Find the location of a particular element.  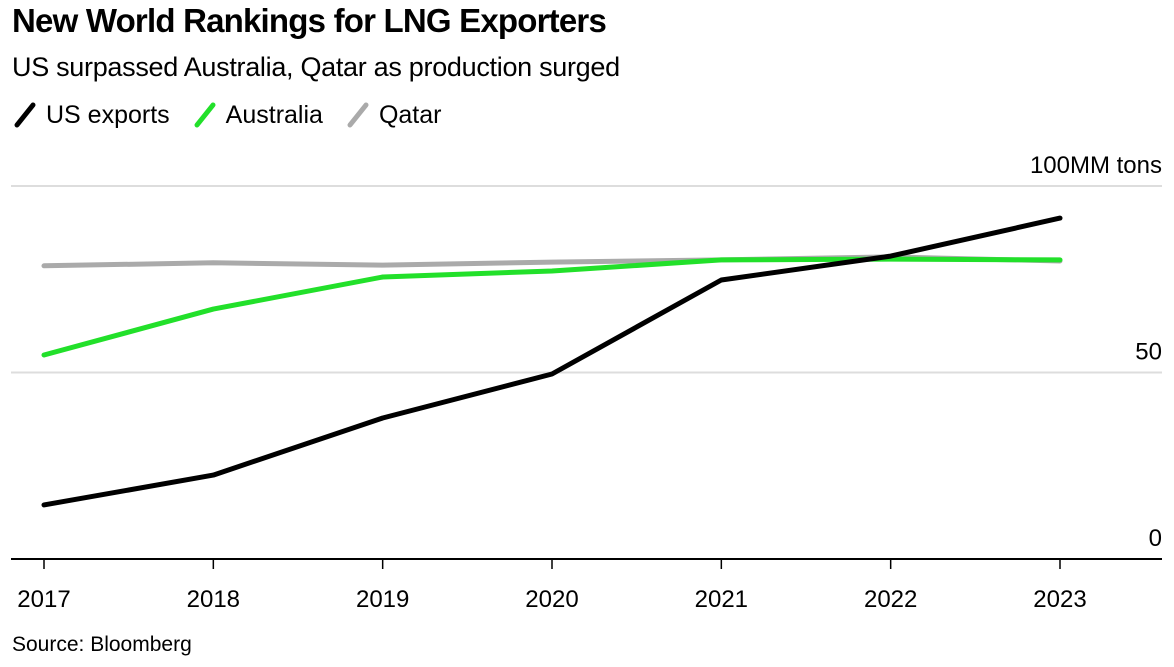

x-tick-label-2023: 2023 is located at coordinates (1059, 599).